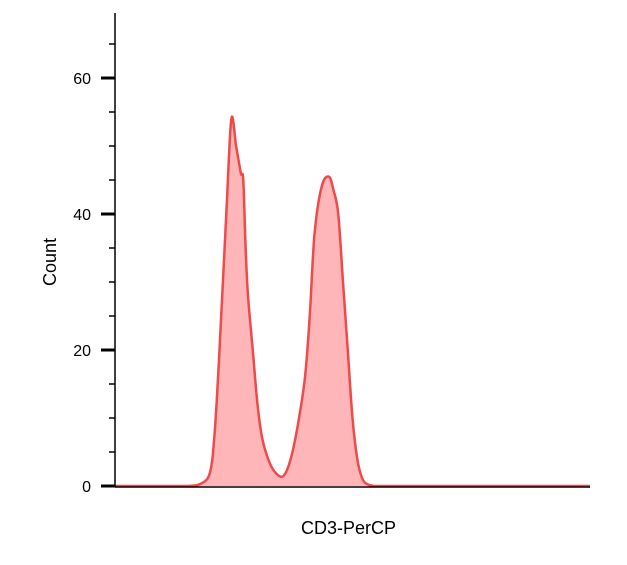  Describe the element at coordinates (82, 351) in the screenshot. I see `y-tick-label: 20` at that location.